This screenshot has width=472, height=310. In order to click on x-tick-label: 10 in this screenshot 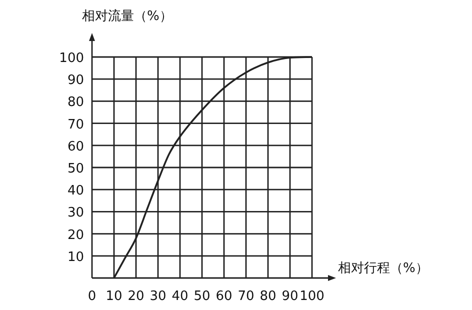, I will do `click(114, 296)`.